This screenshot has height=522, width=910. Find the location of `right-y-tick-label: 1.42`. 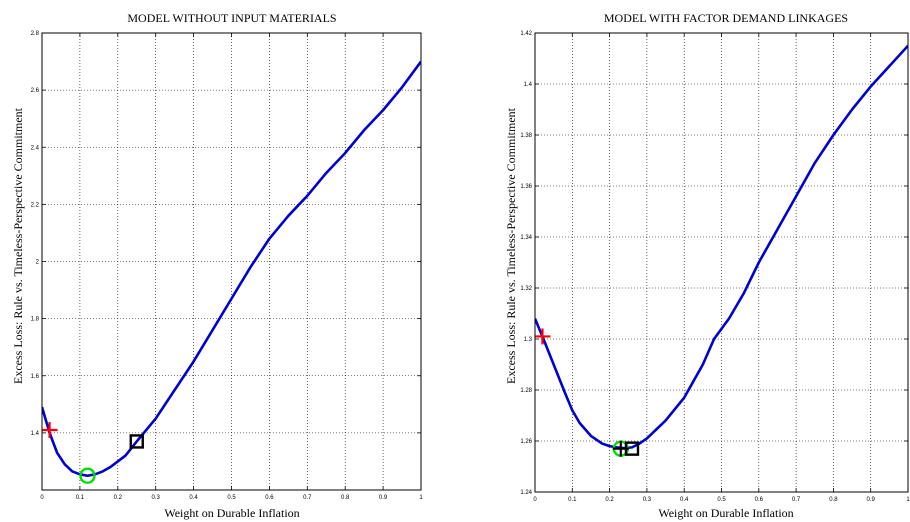

right-y-tick-label: 1.42 is located at coordinates (526, 34).